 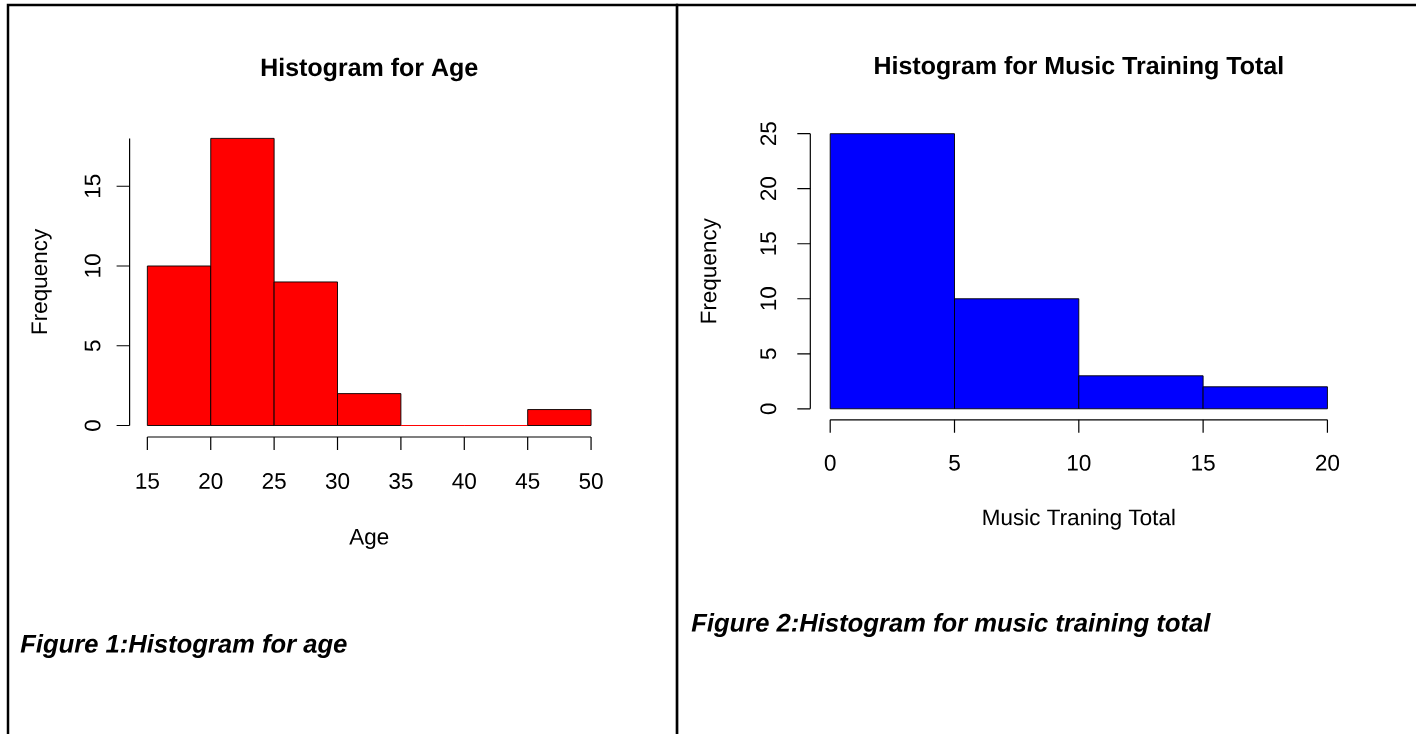 I want to click on chart-title: Histogram for Music Training Total, so click(x=1079, y=67).